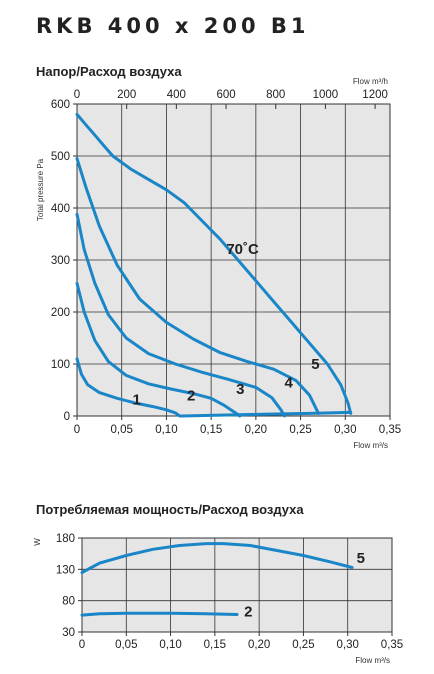 The height and width of the screenshot is (674, 434). What do you see at coordinates (176, 95) in the screenshot?
I see `plot1-x2tick-label: 400` at bounding box center [176, 95].